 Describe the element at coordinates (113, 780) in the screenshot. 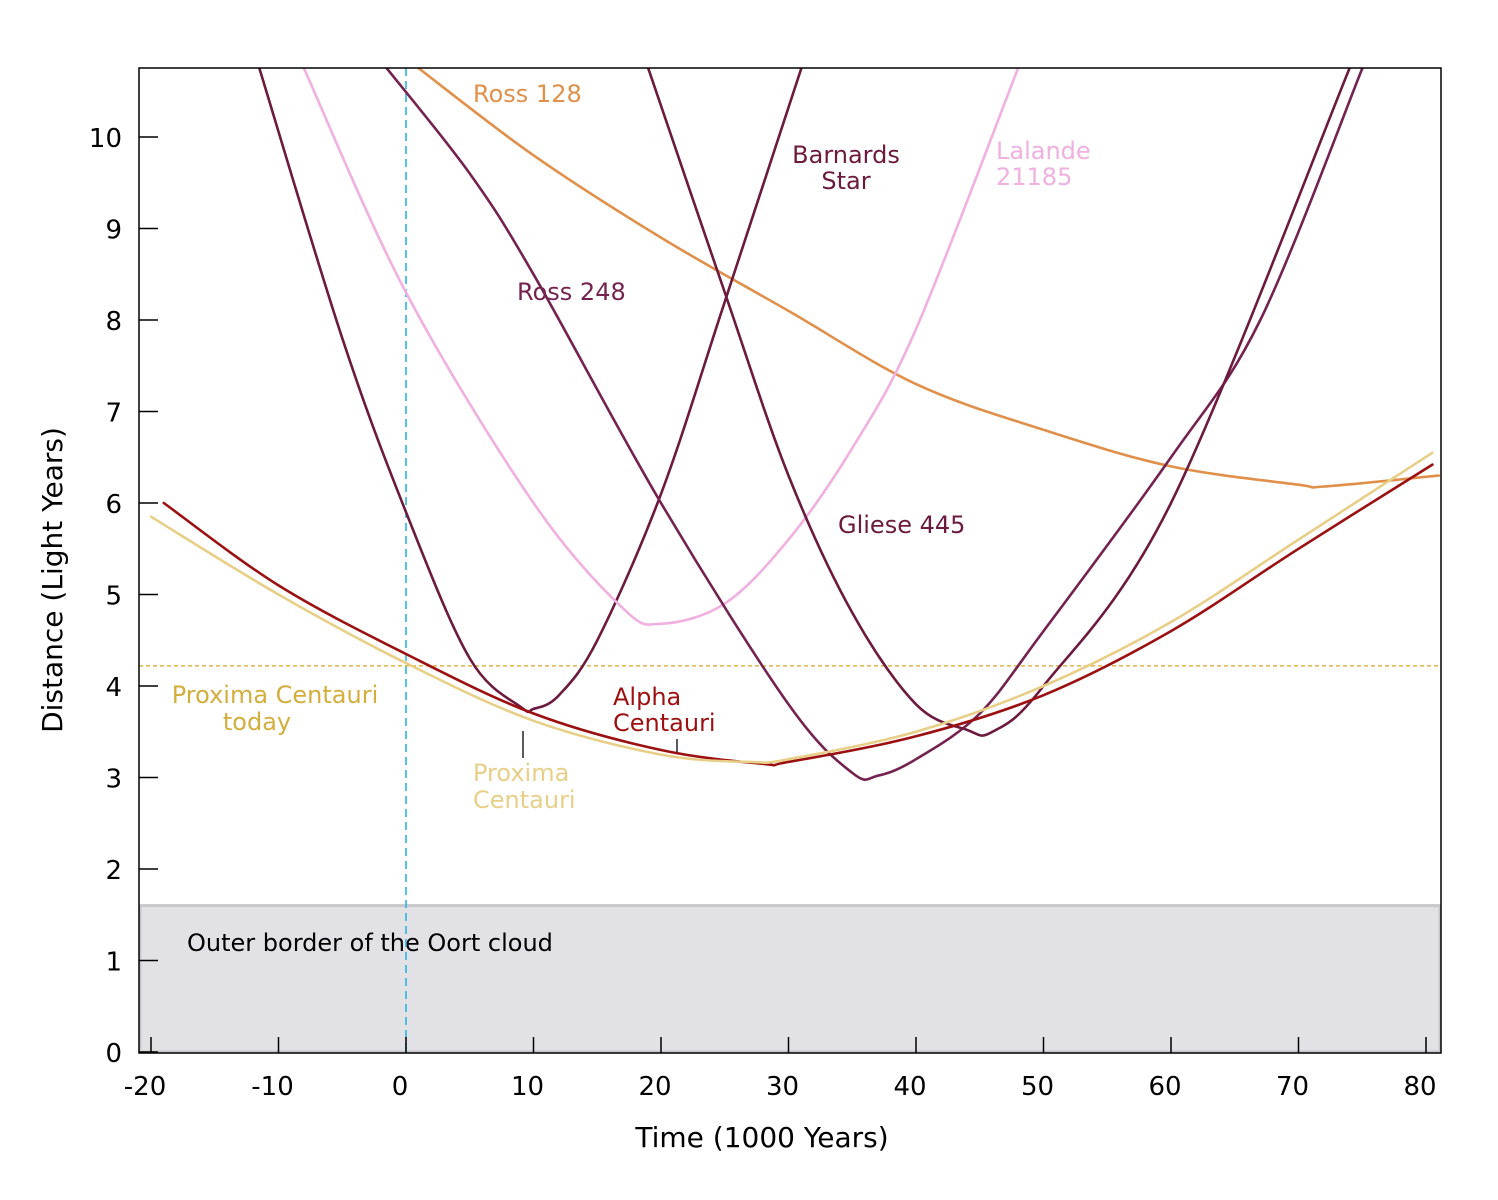

I see `y-tick-label: 3` at that location.